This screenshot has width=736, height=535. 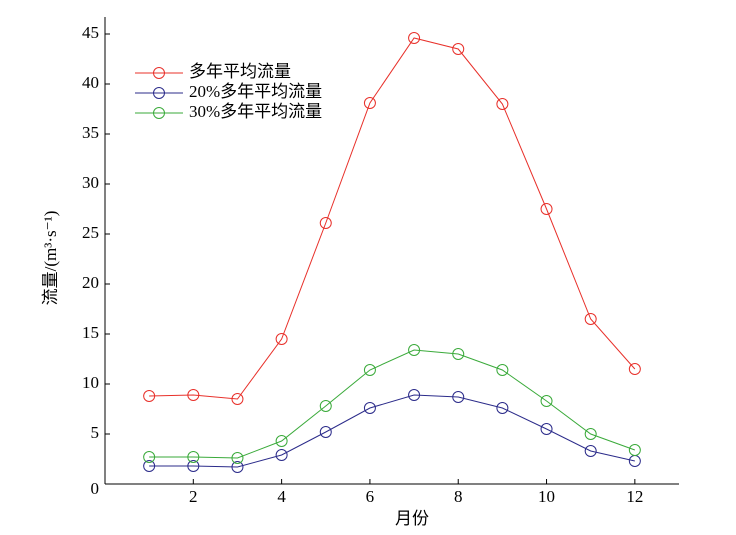 I want to click on x-tick-label: 8, so click(x=458, y=496).